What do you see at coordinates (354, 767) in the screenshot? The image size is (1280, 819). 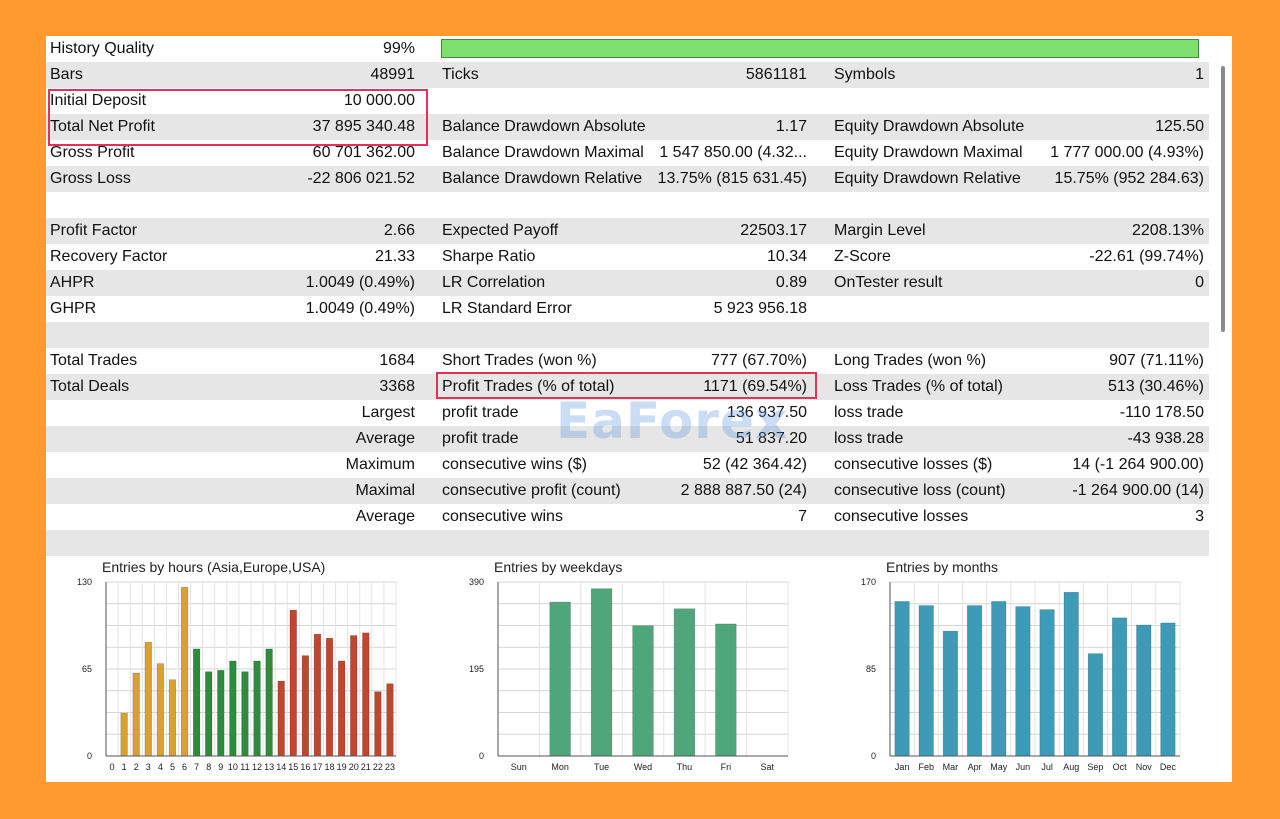 I see `x-tick-label: 20` at bounding box center [354, 767].